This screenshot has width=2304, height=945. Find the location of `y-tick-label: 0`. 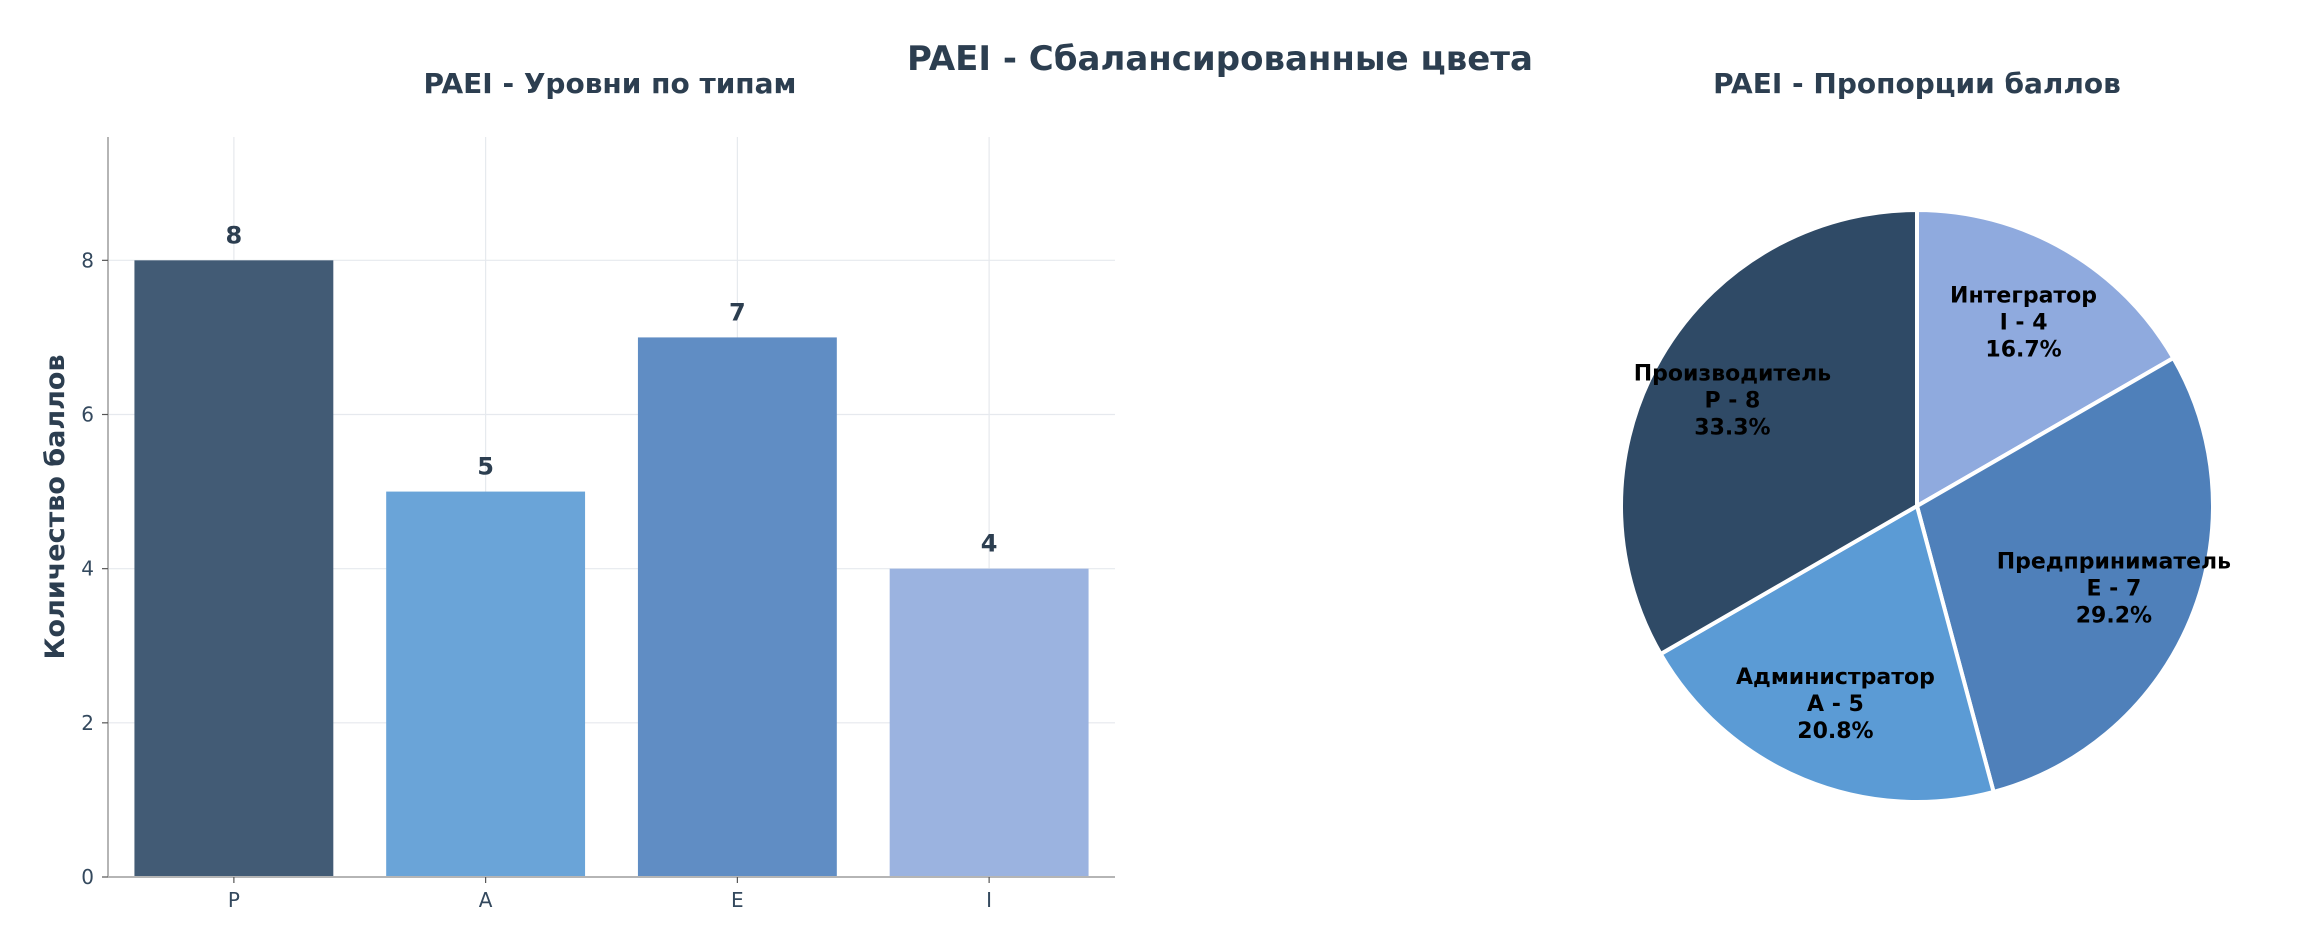

y-tick-label: 0 is located at coordinates (87, 877).